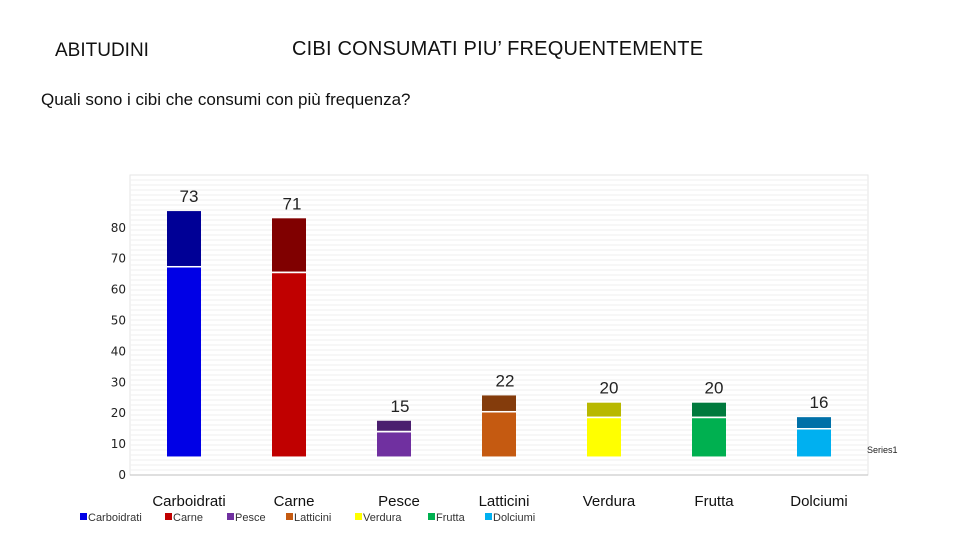 The height and width of the screenshot is (540, 960). I want to click on y-tick-label: 40, so click(118, 351).